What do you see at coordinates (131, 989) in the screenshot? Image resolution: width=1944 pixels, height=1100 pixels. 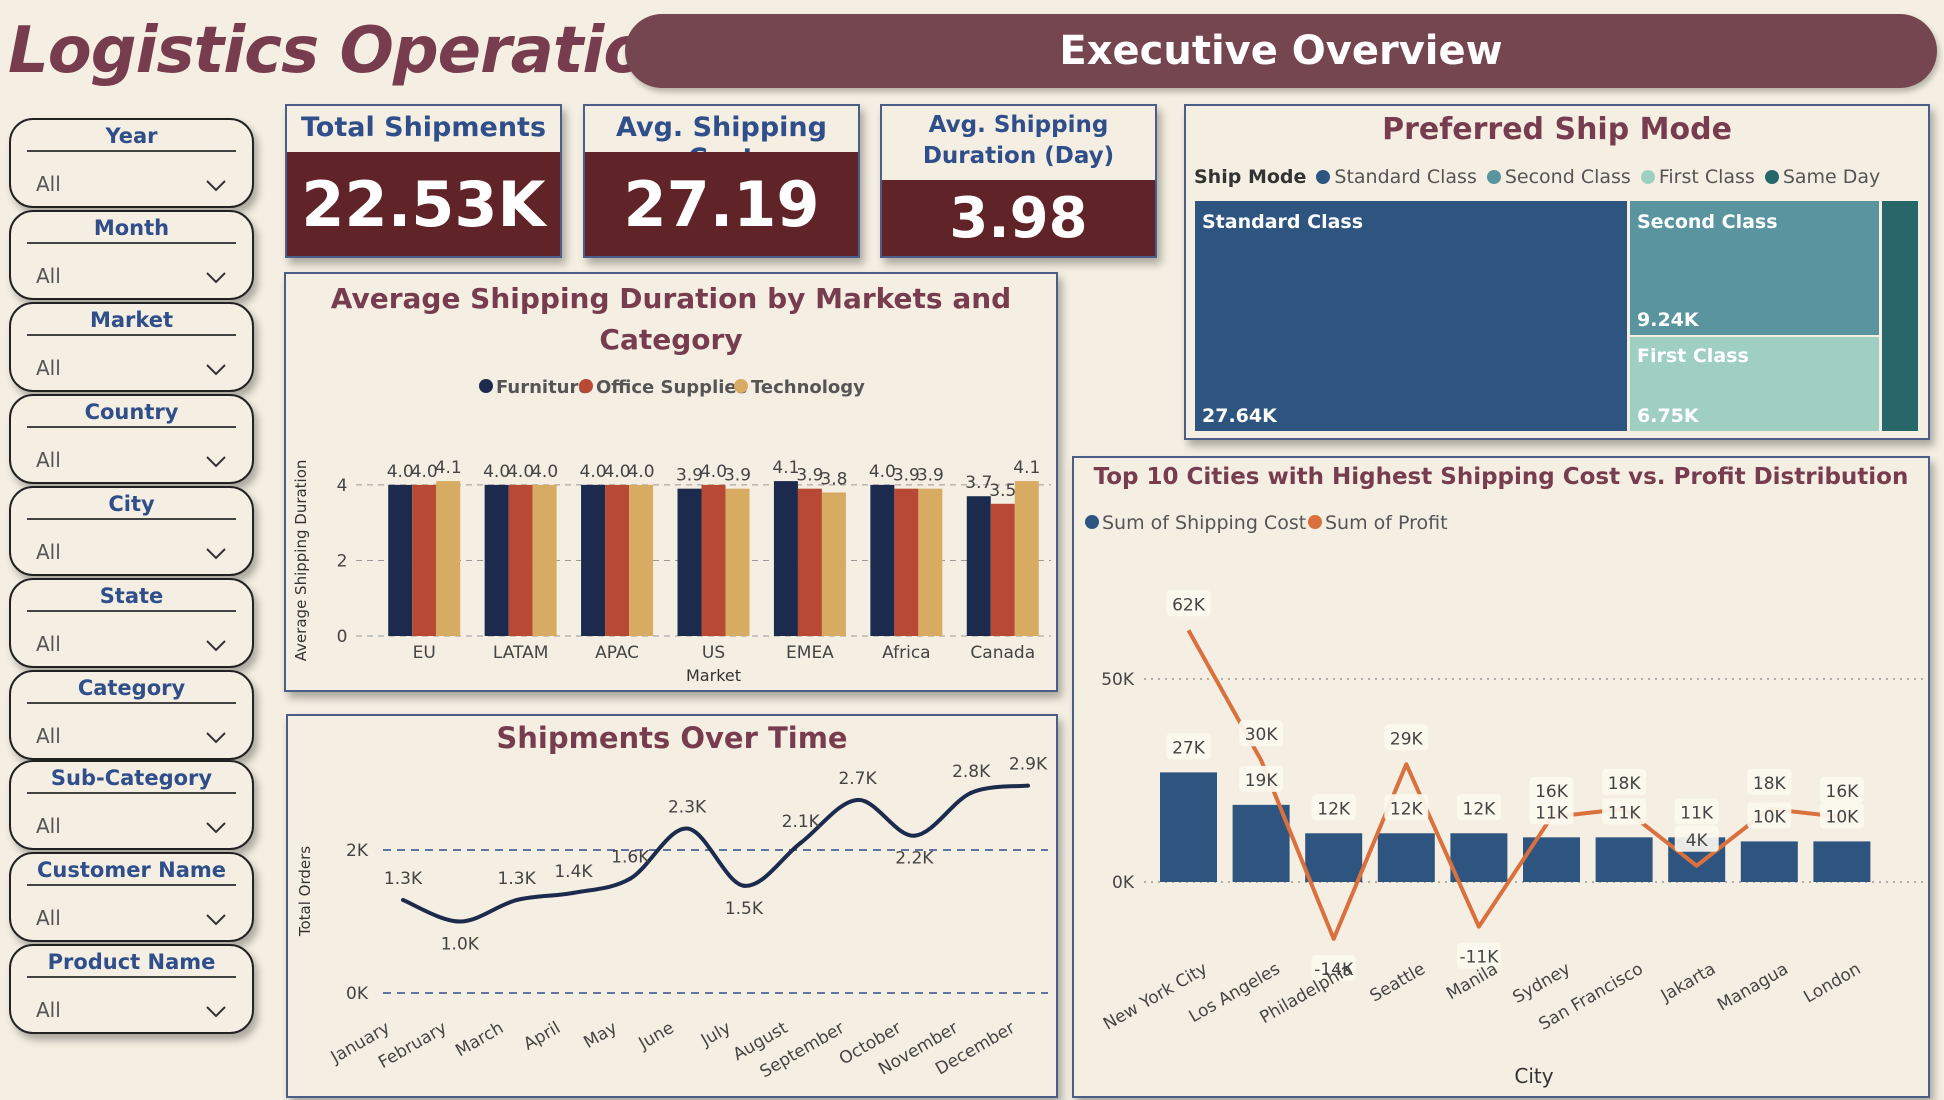 I see `filter-product-name: Product Name All` at bounding box center [131, 989].